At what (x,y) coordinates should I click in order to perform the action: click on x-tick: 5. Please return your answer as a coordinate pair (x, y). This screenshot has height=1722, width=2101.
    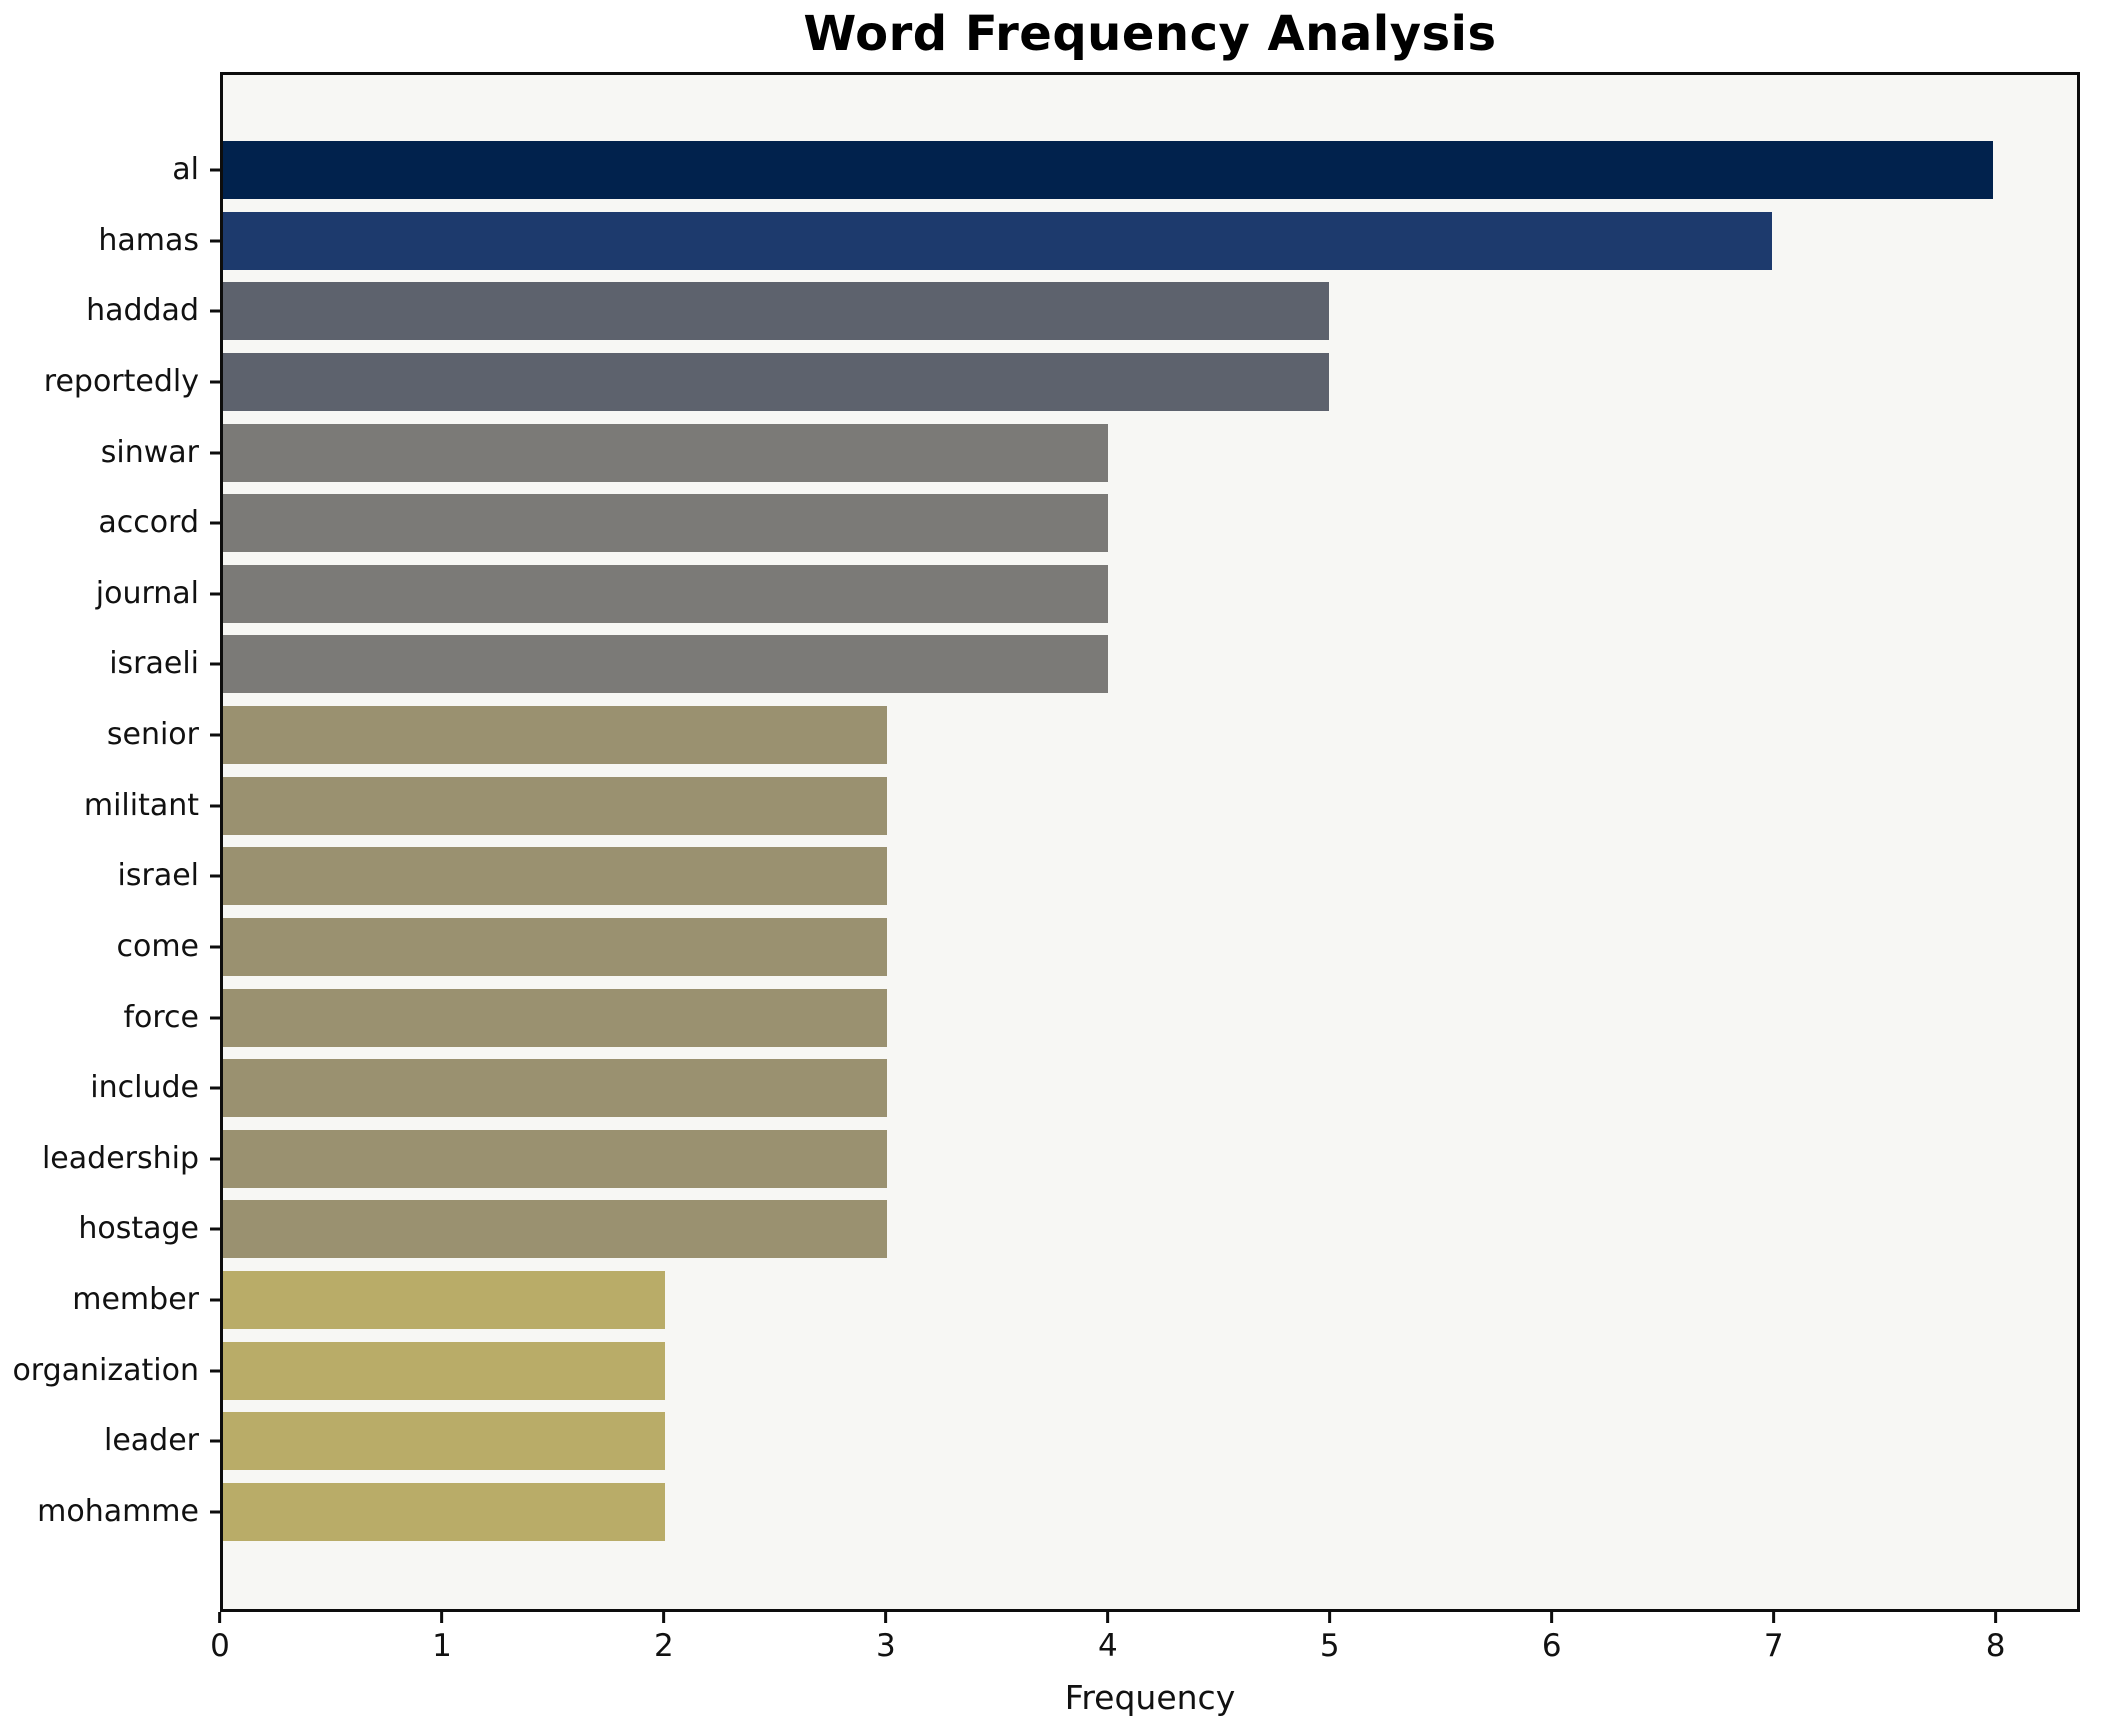
    Looking at the image, I should click on (1330, 1637).